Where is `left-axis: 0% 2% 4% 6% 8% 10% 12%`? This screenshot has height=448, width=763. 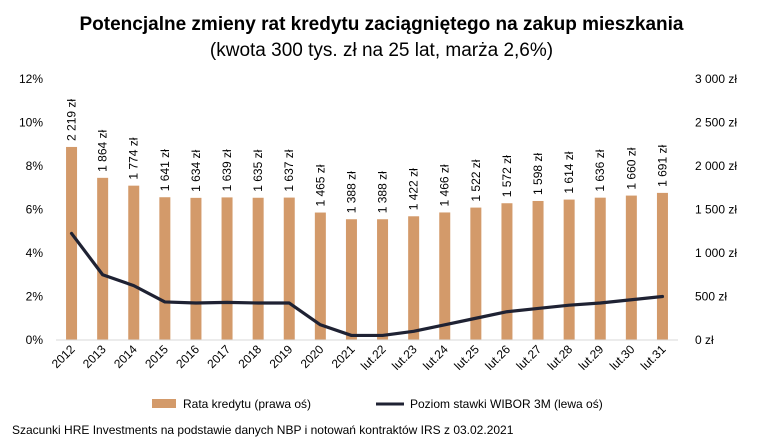 left-axis: 0% 2% 4% 6% 8% 10% 12% is located at coordinates (31, 209).